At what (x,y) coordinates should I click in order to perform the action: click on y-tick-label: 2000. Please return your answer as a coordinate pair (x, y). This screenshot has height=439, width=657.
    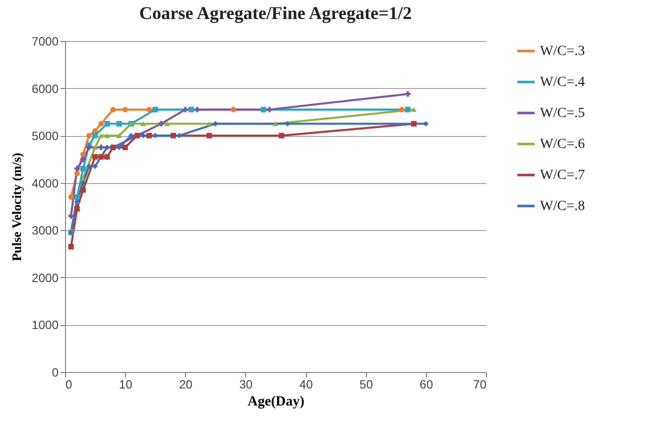
    Looking at the image, I should click on (45, 277).